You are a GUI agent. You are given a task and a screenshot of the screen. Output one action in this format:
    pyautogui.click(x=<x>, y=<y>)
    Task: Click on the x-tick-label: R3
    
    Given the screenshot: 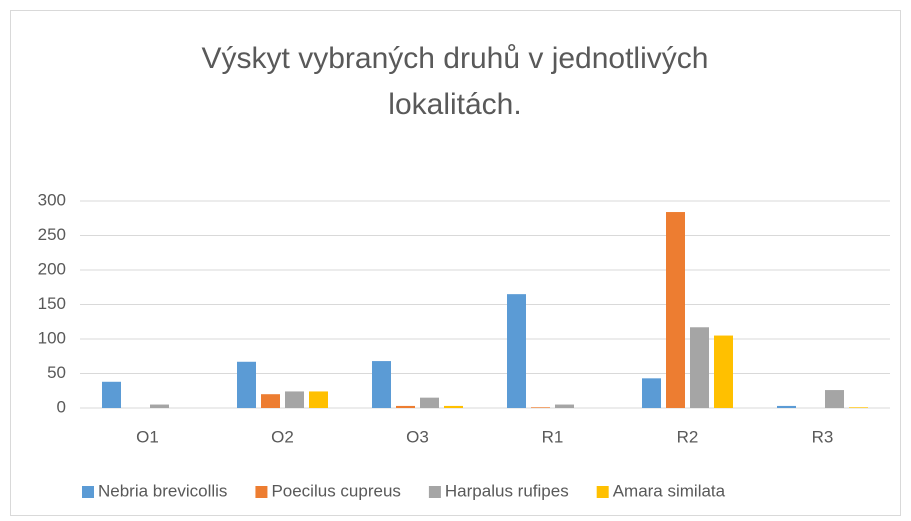 What is the action you would take?
    pyautogui.click(x=823, y=436)
    